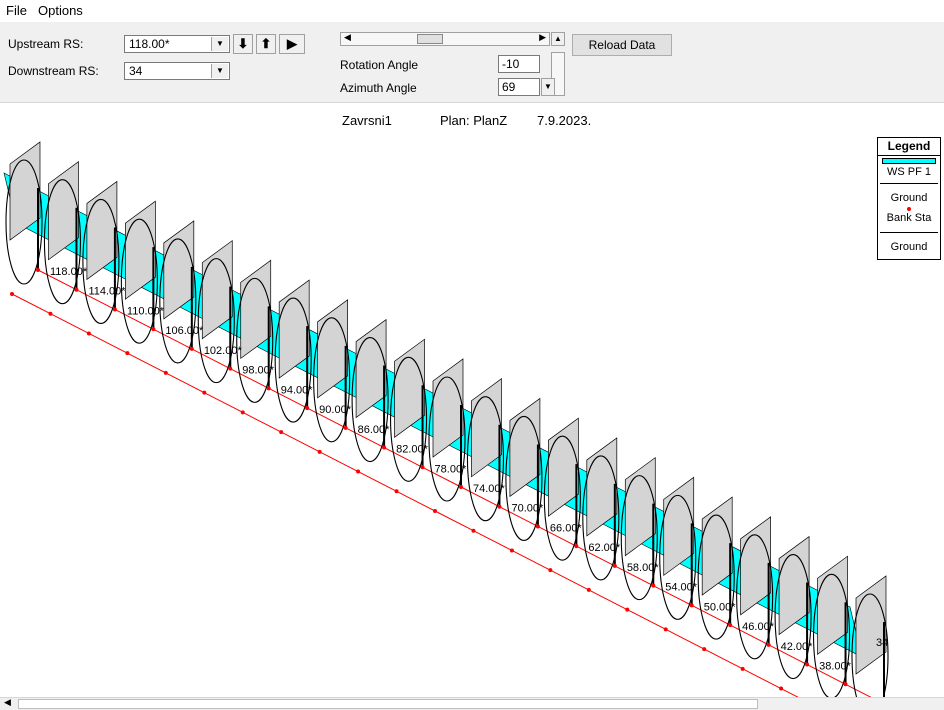 The width and height of the screenshot is (944, 710). I want to click on station-label: 98.00*, so click(258, 371).